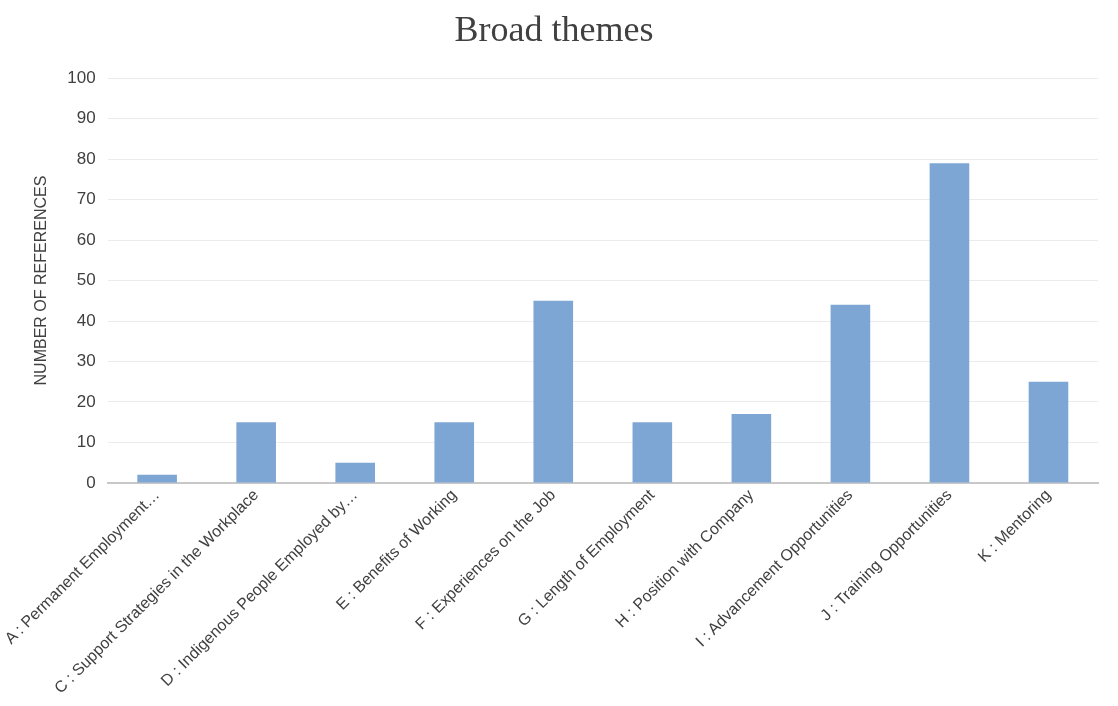 The height and width of the screenshot is (706, 1118). What do you see at coordinates (554, 29) in the screenshot?
I see `chart-title: Broad themes` at bounding box center [554, 29].